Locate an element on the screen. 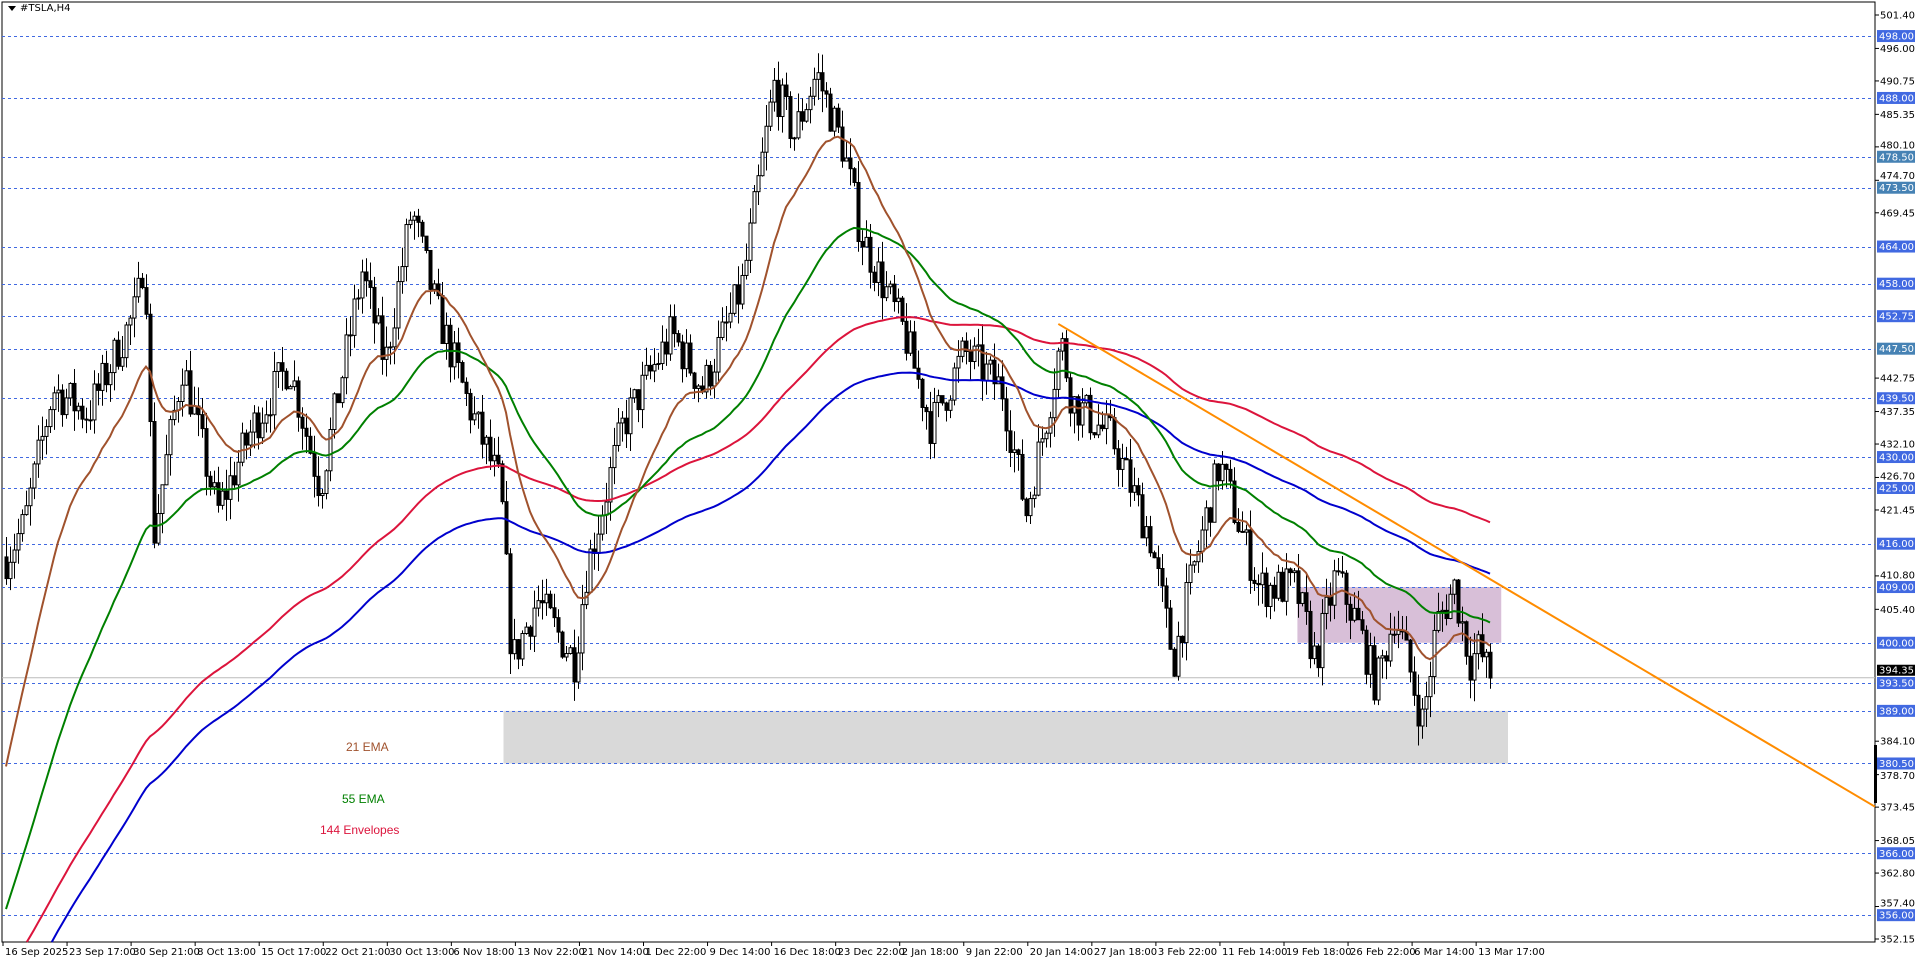 The width and height of the screenshot is (1916, 963). x-tick-label: 13 Nov 22:00 is located at coordinates (550, 952).